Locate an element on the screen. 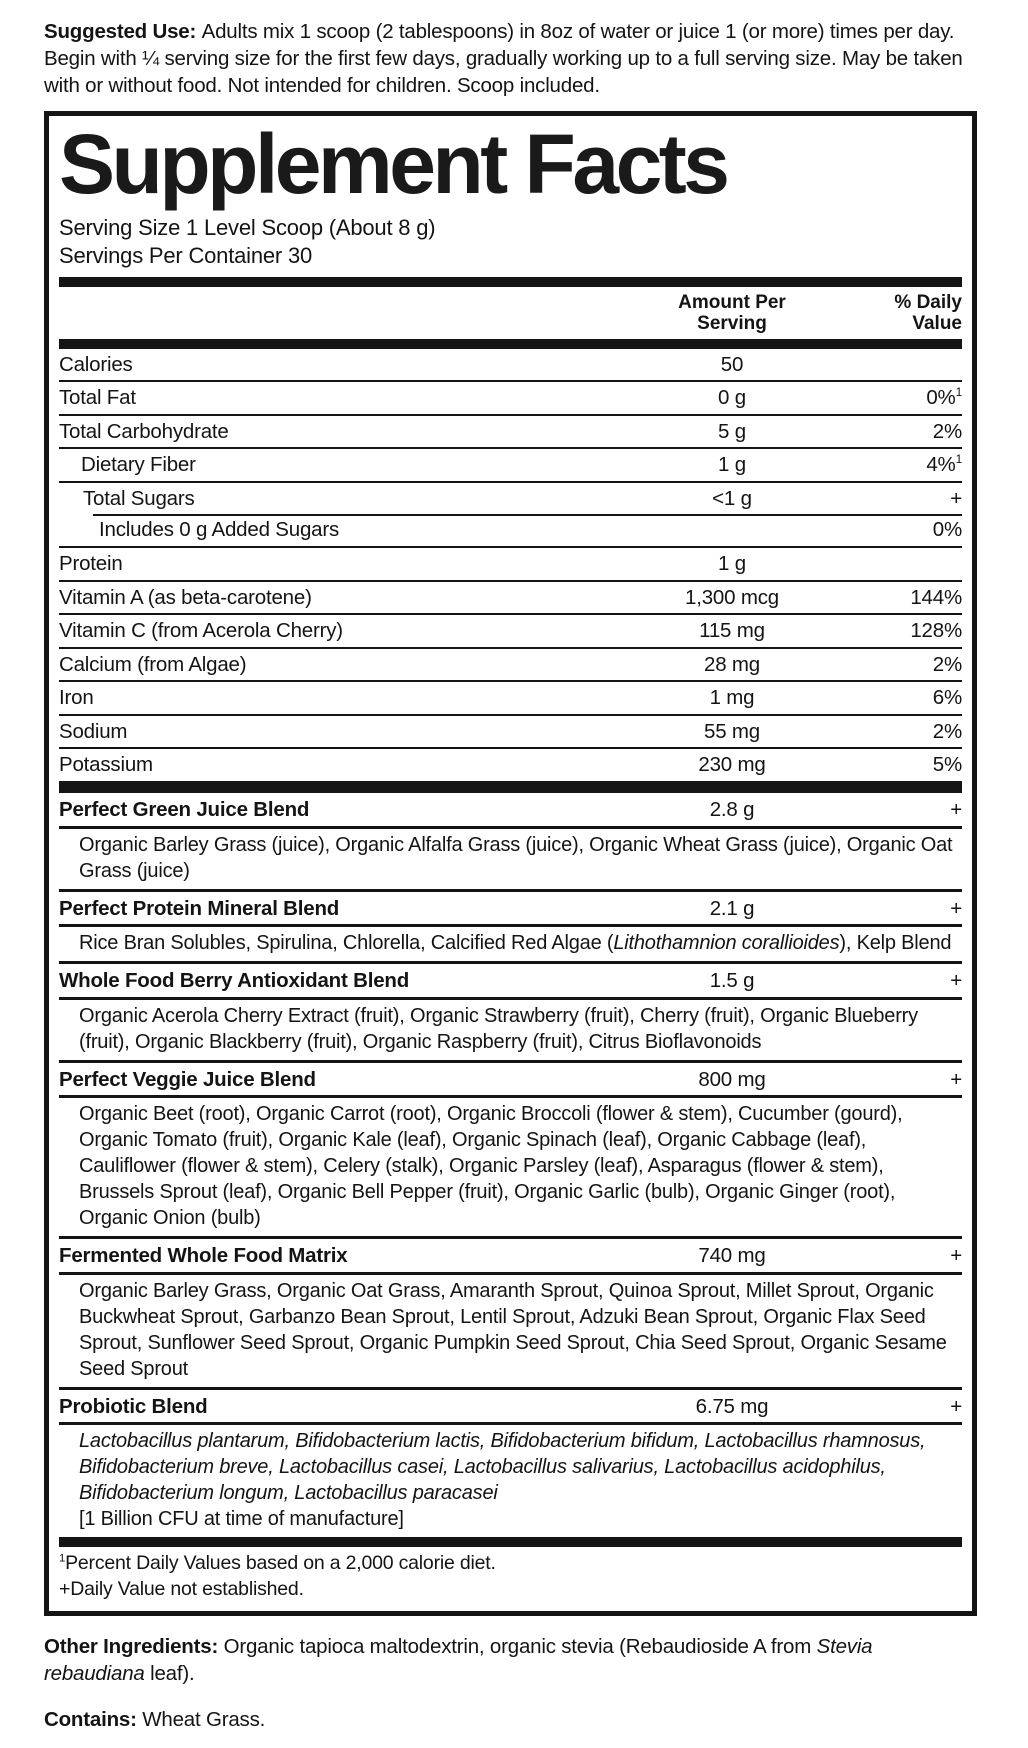 The width and height of the screenshot is (1028, 1748). blend-name: Perfect Green Juice Blend is located at coordinates (184, 809).